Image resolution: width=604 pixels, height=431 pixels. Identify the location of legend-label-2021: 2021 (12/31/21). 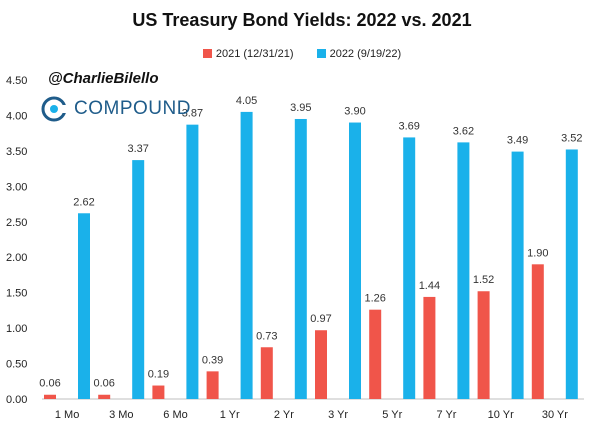
(254, 54).